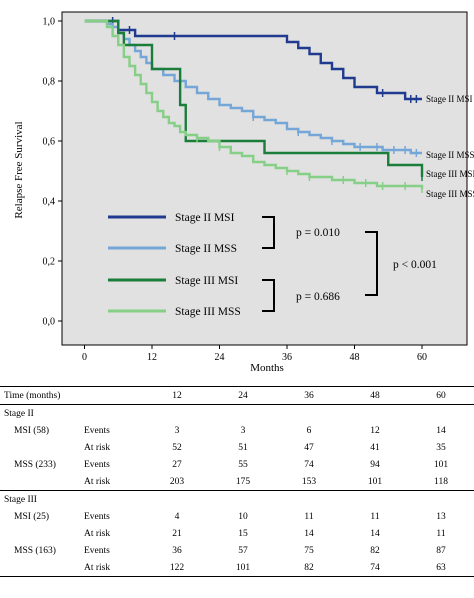 Image resolution: width=474 pixels, height=598 pixels. What do you see at coordinates (177, 447) in the screenshot?
I see `at-risk-value: 52` at bounding box center [177, 447].